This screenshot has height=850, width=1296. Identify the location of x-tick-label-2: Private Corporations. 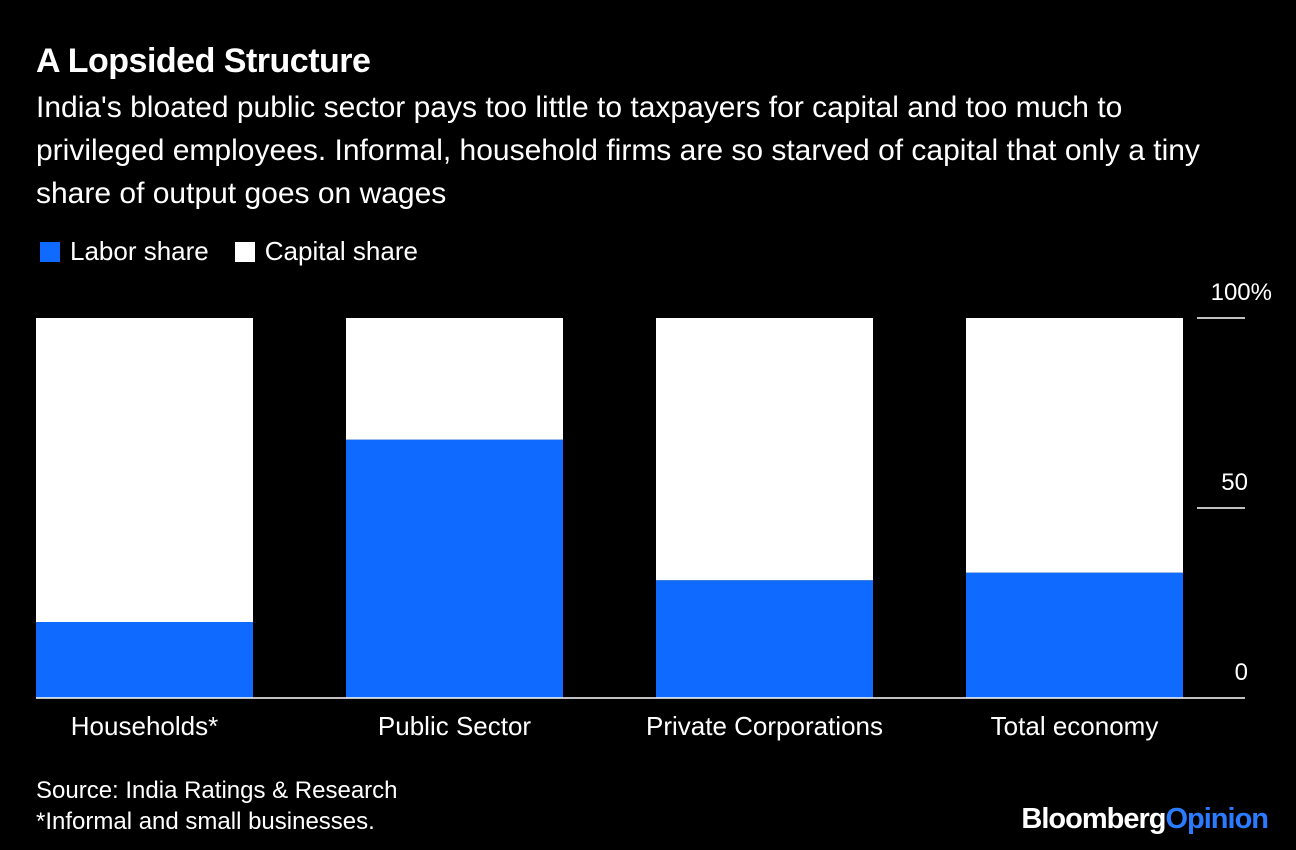
(764, 726).